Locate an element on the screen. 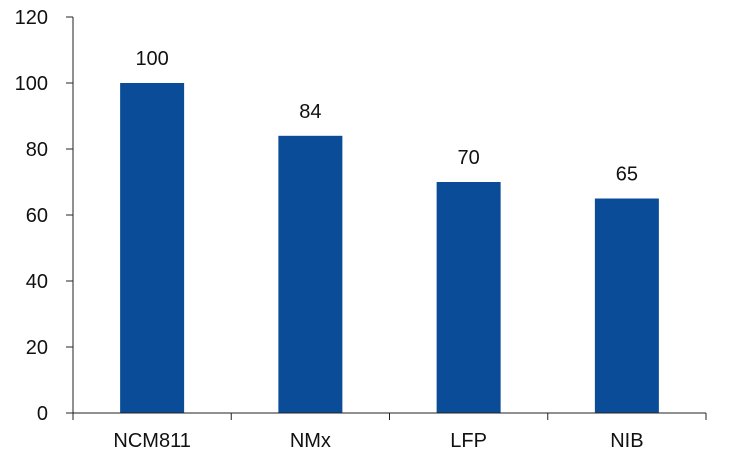  bar-nmx is located at coordinates (310, 274).